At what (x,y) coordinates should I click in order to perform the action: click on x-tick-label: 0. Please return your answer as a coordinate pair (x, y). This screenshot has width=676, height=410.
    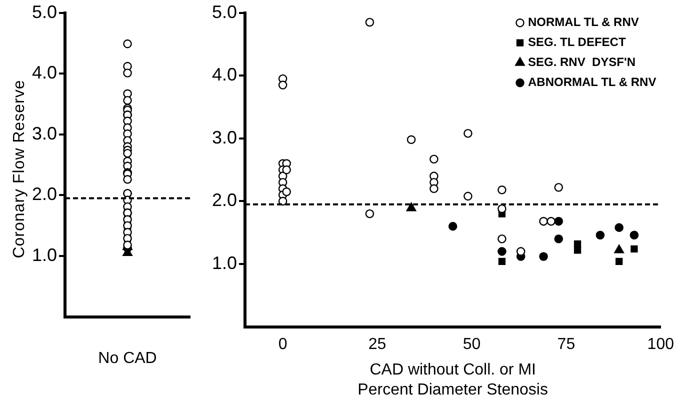
    Looking at the image, I should click on (283, 344).